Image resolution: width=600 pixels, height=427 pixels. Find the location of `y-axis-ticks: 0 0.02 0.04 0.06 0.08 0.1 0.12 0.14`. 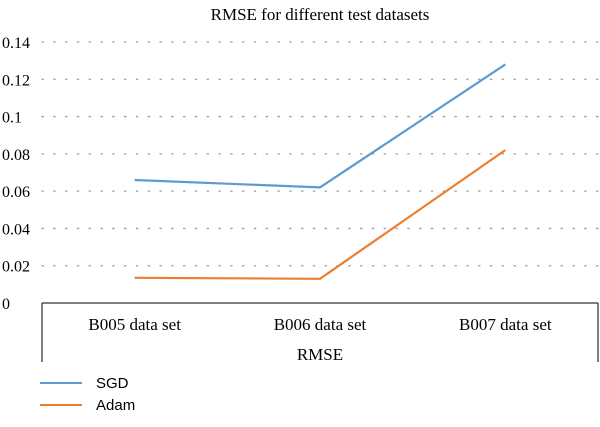

y-axis-ticks: 0 0.02 0.04 0.06 0.08 0.1 0.12 0.14 is located at coordinates (16, 174).